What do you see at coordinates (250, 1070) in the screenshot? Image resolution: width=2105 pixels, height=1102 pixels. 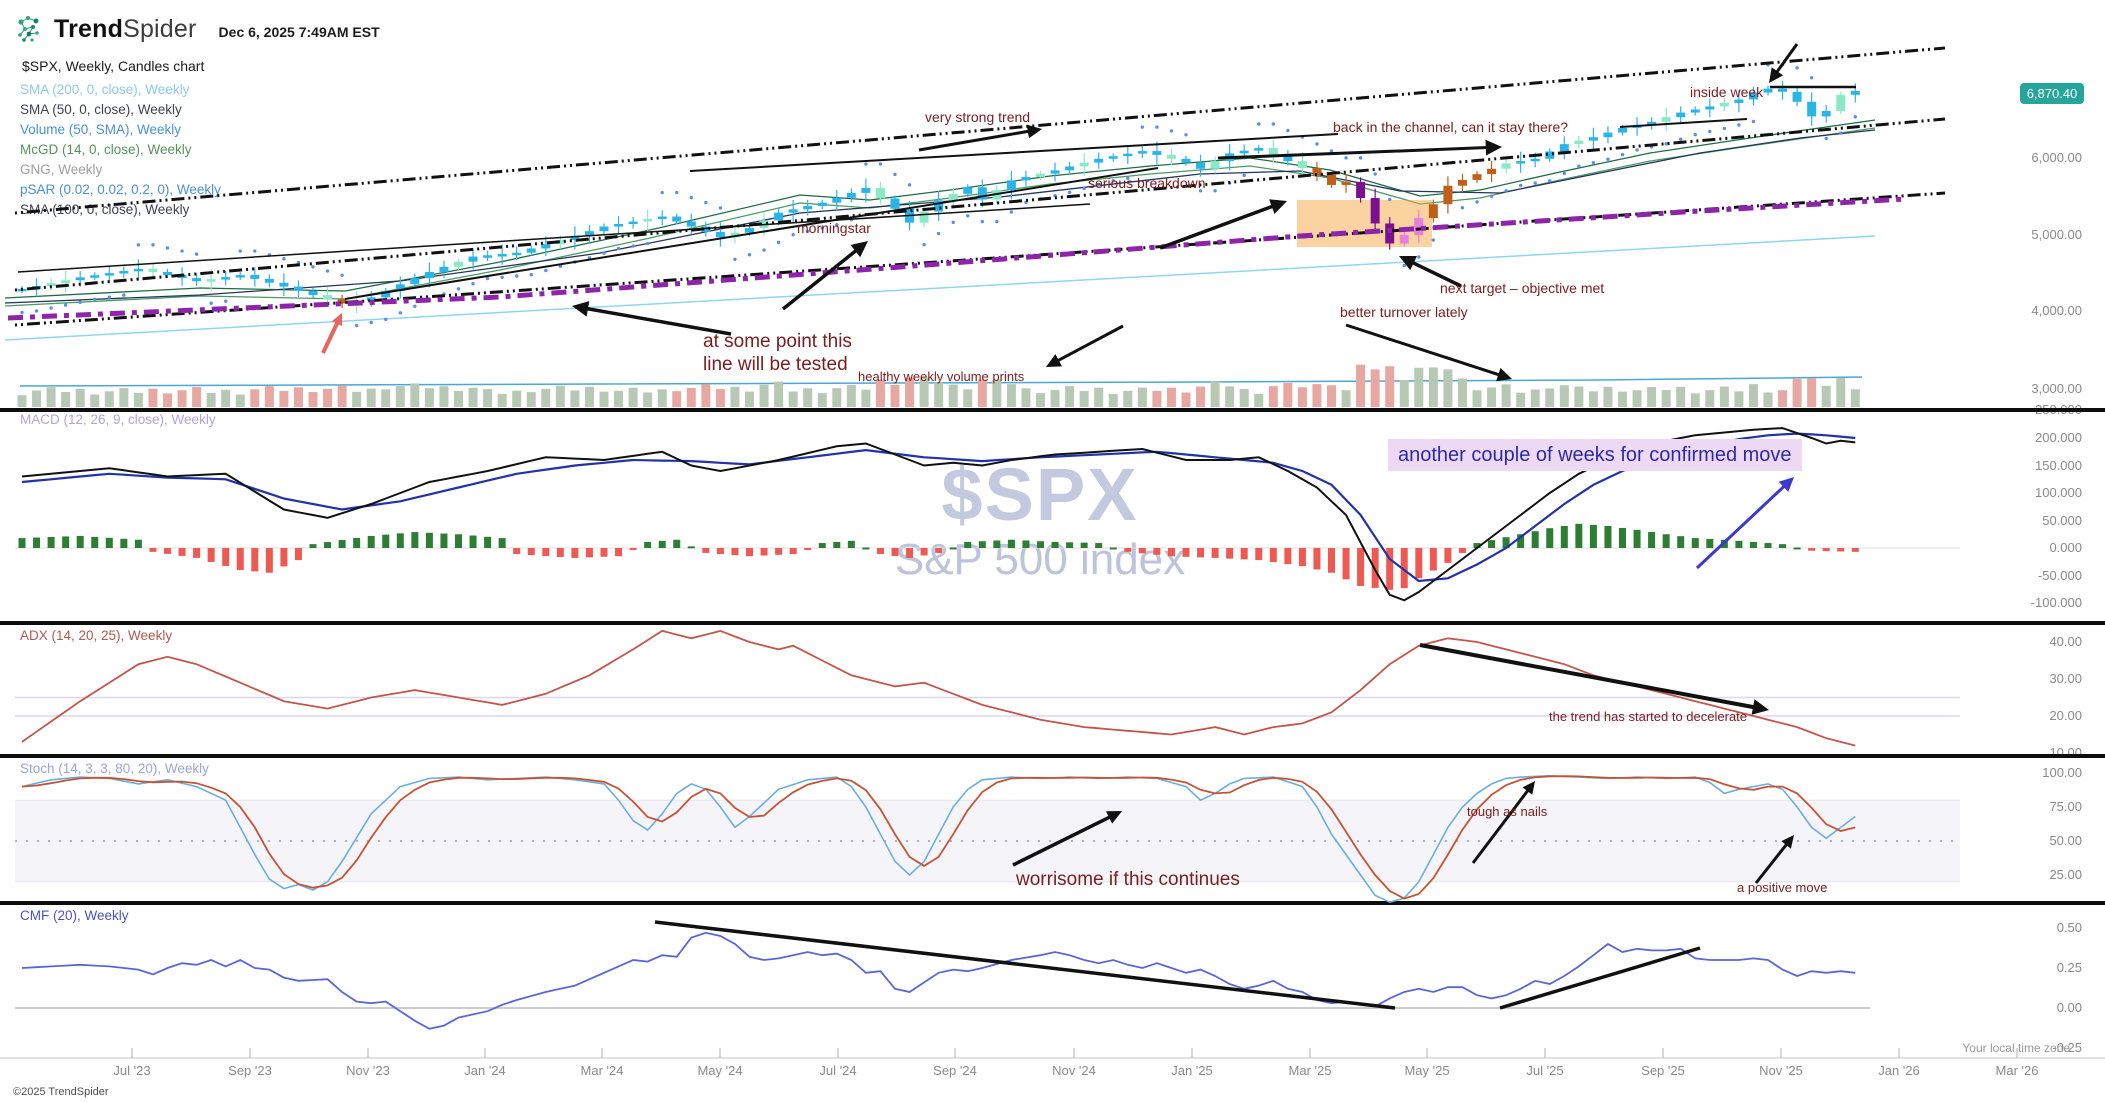 I see `x-axis-label: Sep '23` at bounding box center [250, 1070].